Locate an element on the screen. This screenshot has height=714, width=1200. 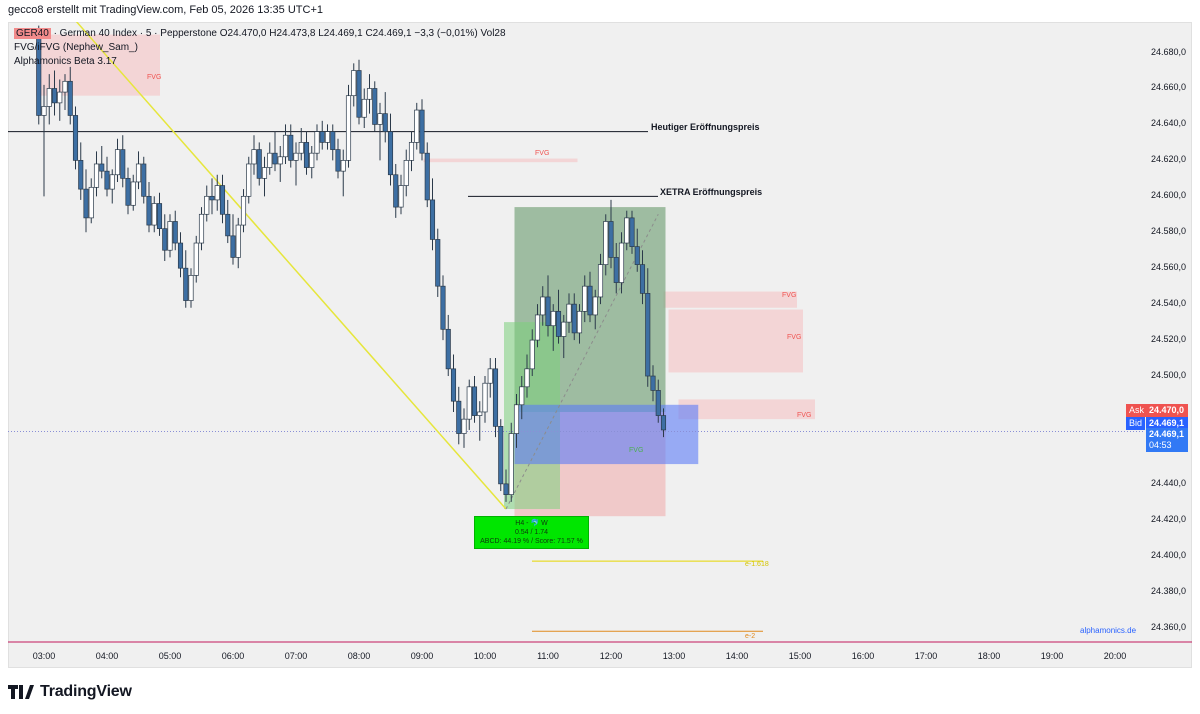
price-tick-label: 24.520,0 is located at coordinates (1168, 339).